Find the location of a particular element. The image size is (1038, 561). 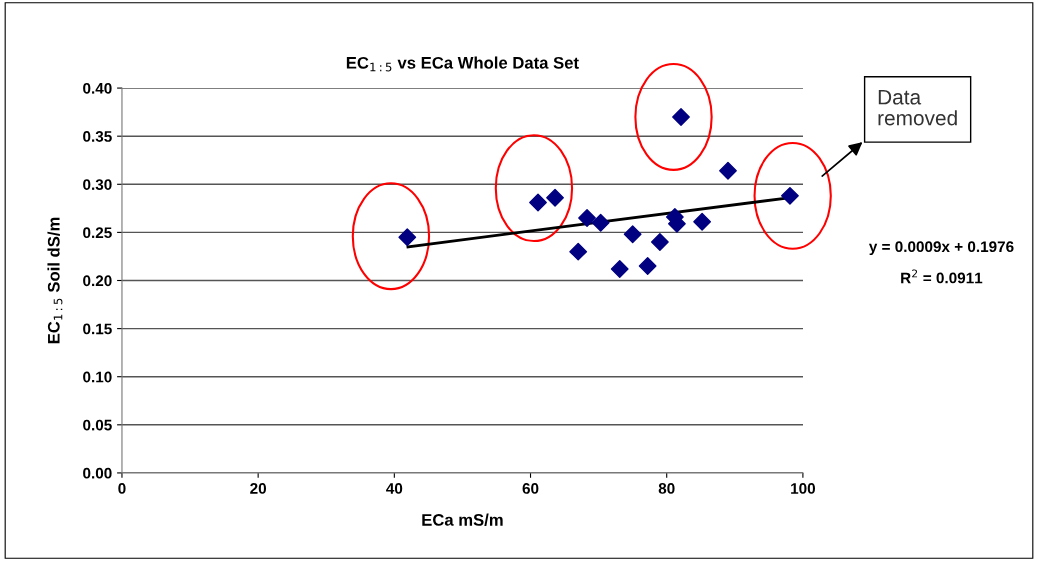

chart-title: EC$_{1:5}$ vs ECa Whole Data Set is located at coordinates (462, 64).